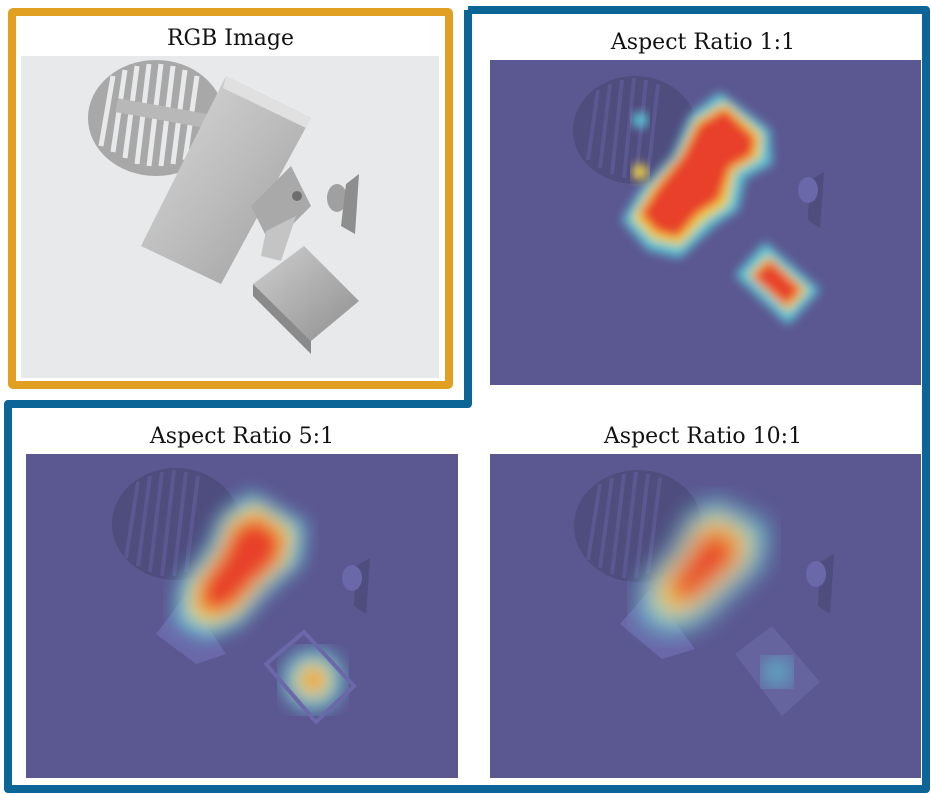 The image size is (931, 794). What do you see at coordinates (230, 38) in the screenshot?
I see `rgb-image-title: RGB Image` at bounding box center [230, 38].